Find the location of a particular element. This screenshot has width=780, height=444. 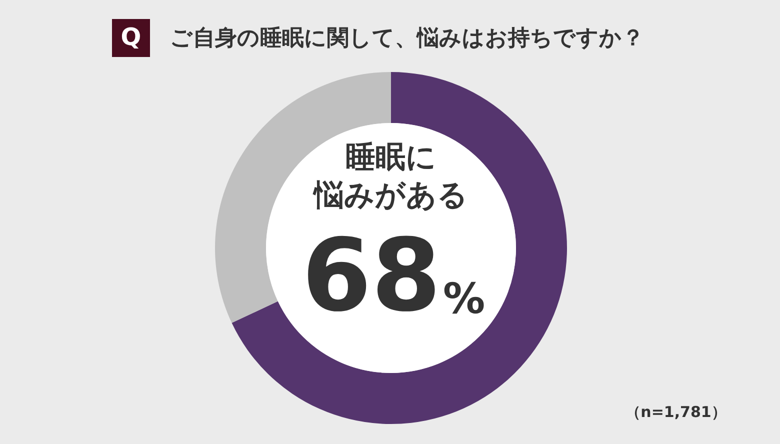

slice-label: 睡眠に悩みがある is located at coordinates (390, 176).